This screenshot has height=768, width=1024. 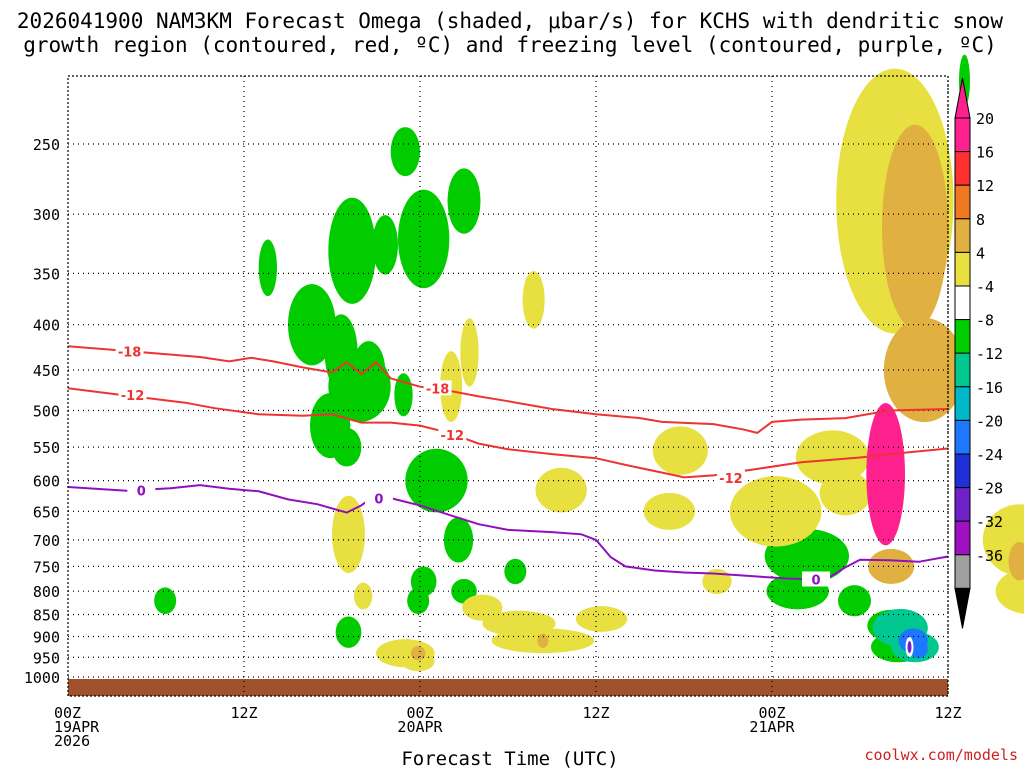 I want to click on x-tick-24-line1: 20APR, so click(x=420, y=727).